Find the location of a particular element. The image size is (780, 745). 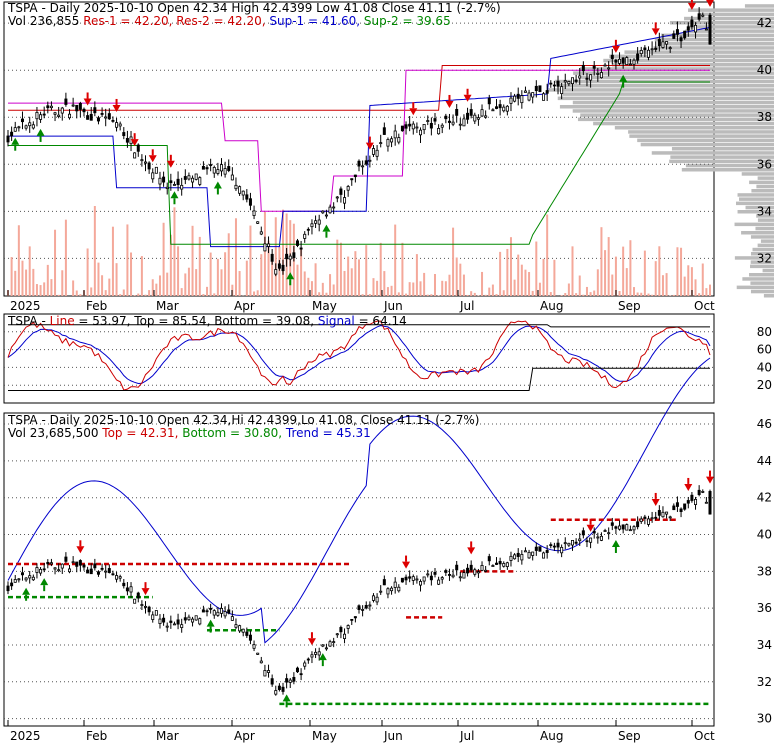

trend-tick-label: 36 is located at coordinates (764, 608).